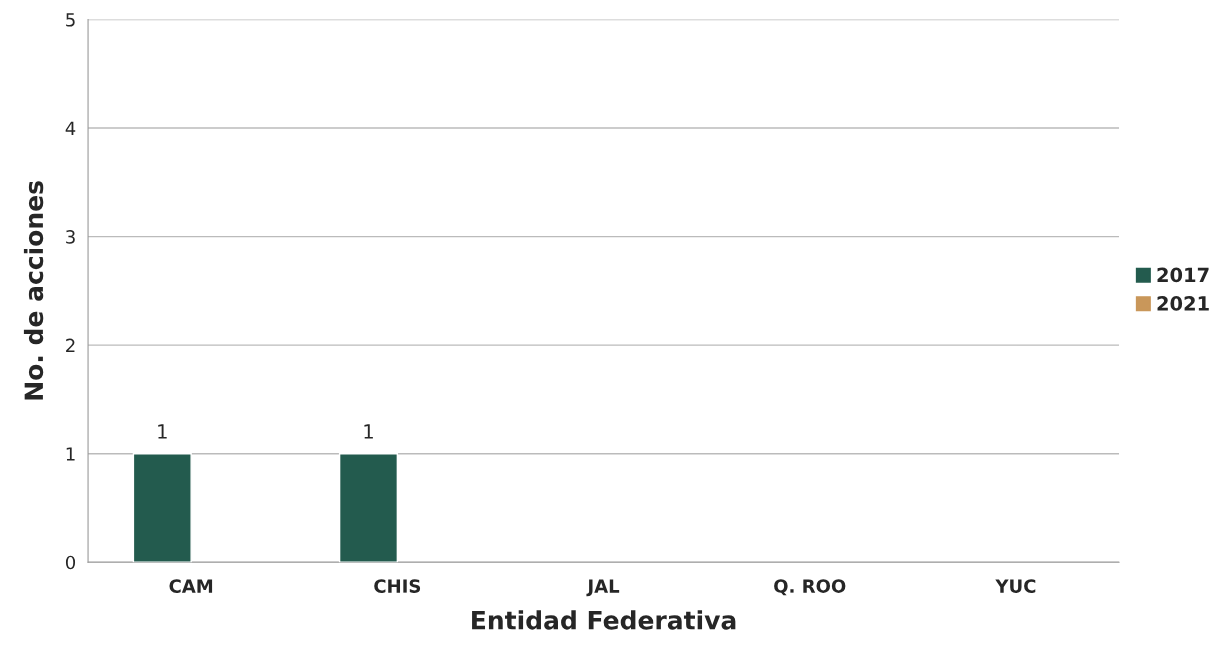 The height and width of the screenshot is (650, 1223). Describe the element at coordinates (70, 20) in the screenshot. I see `y-tick-label: 5` at that location.